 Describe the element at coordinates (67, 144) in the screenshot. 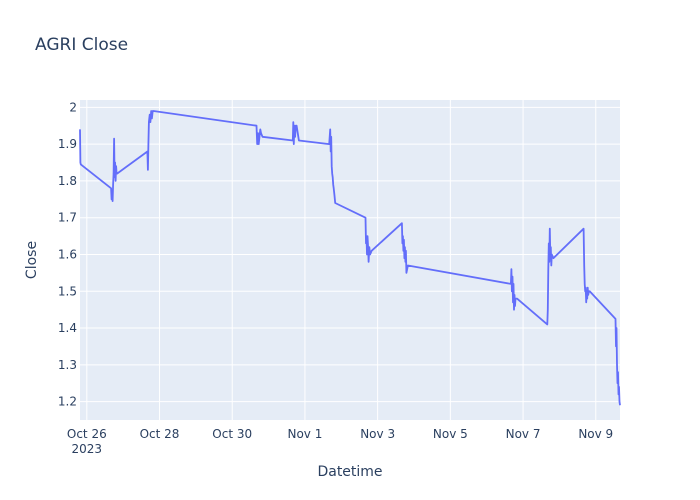

I see `y-tick-label: 1.9` at that location.